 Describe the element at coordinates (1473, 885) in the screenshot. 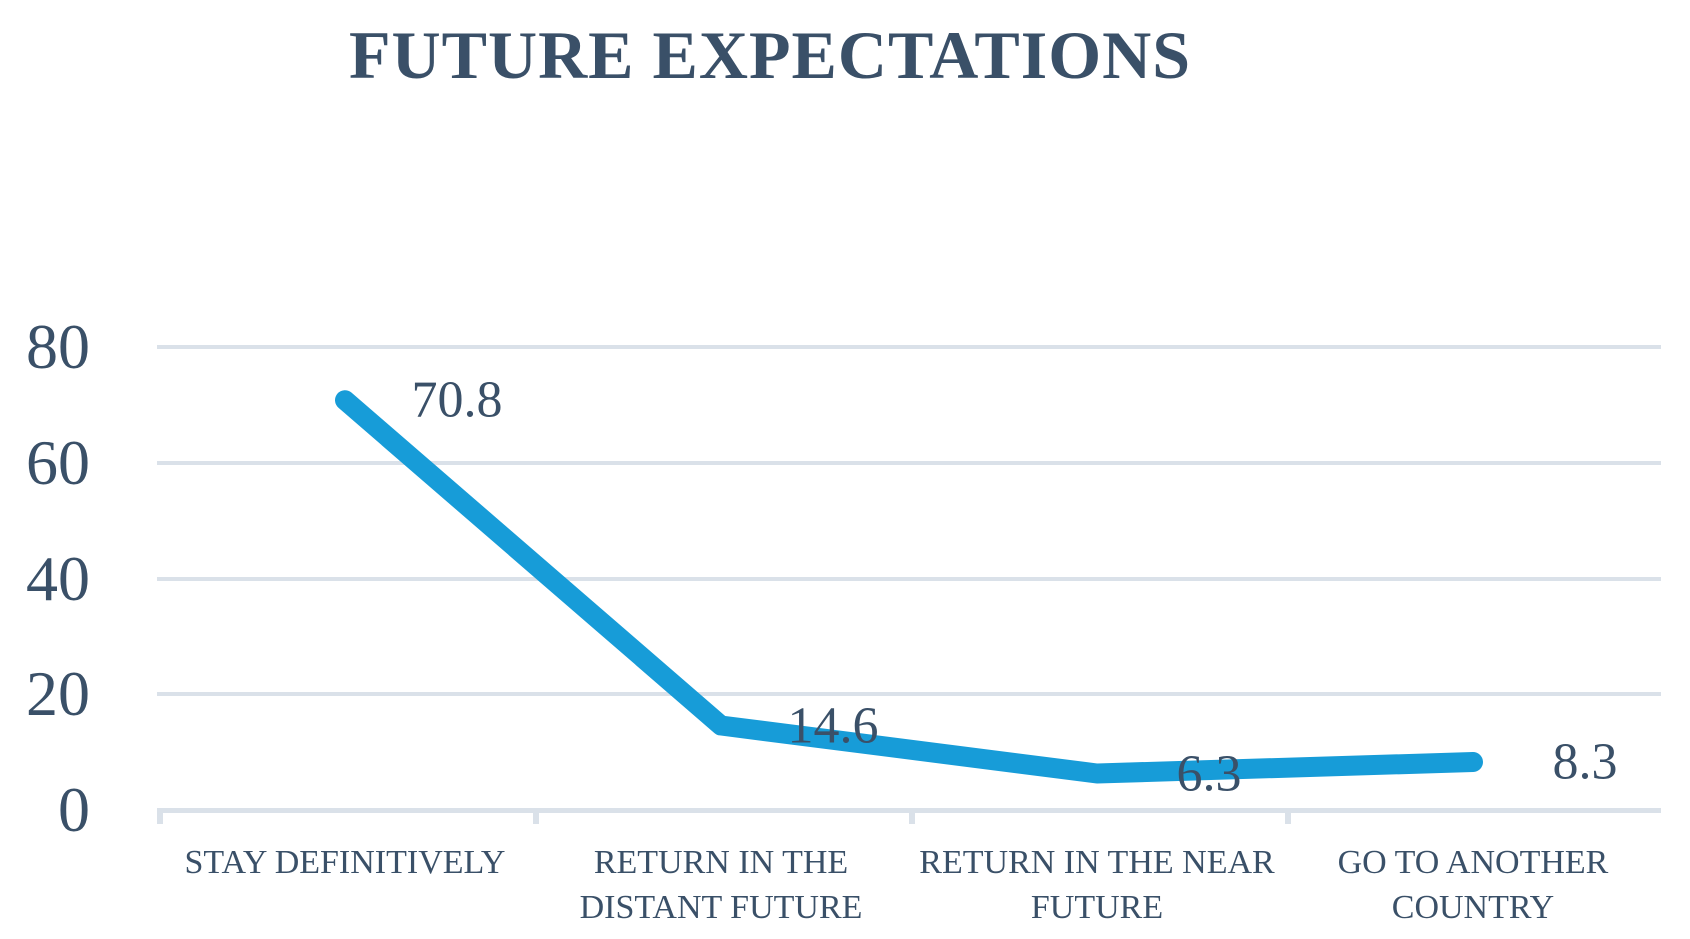

I see `x-category-label: GO TO ANOTHER COUNTRY` at that location.